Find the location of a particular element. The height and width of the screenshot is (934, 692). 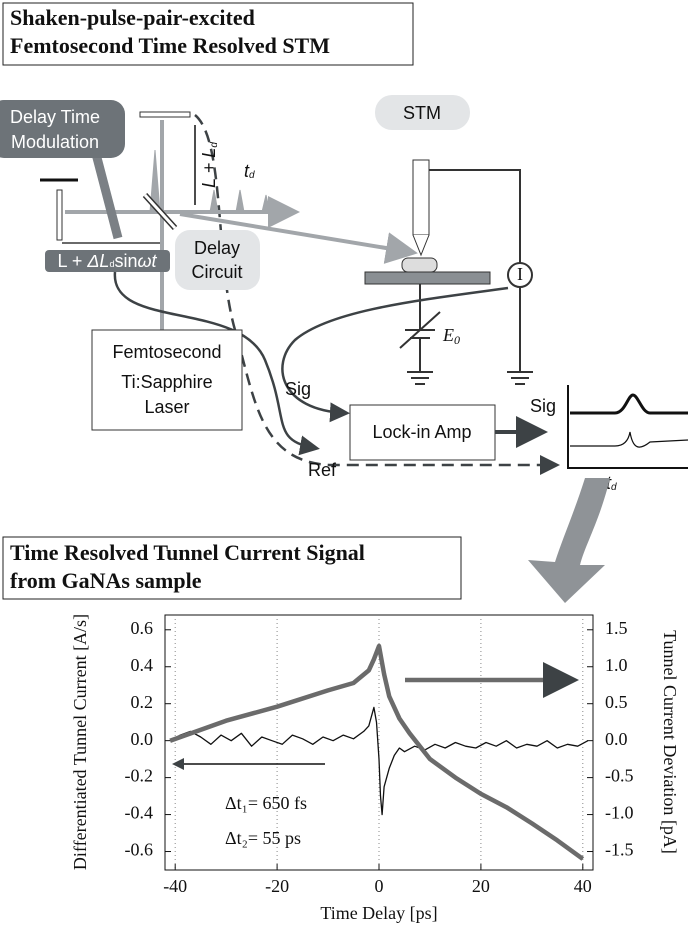

delay-circuit: Circuit is located at coordinates (216, 272).